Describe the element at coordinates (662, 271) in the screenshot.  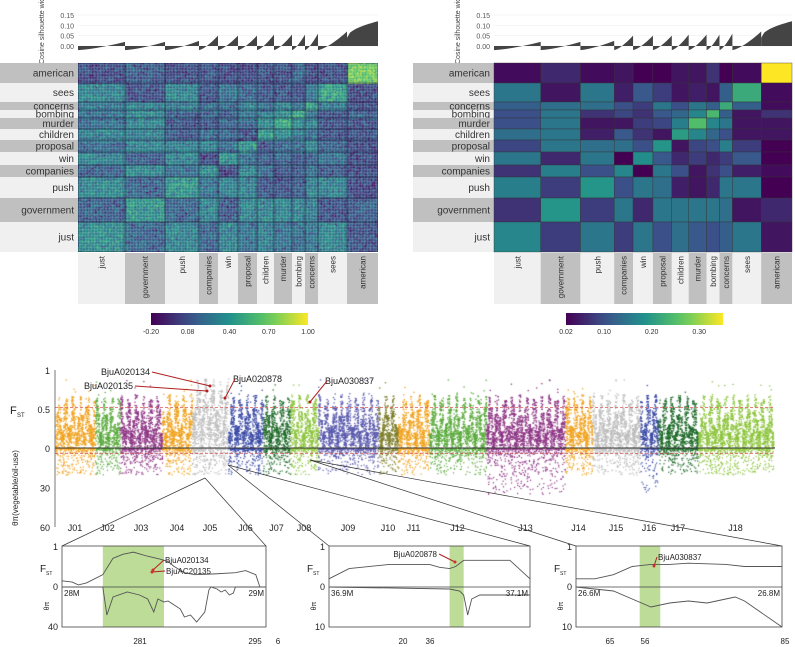
I see `column-label: proposal` at that location.